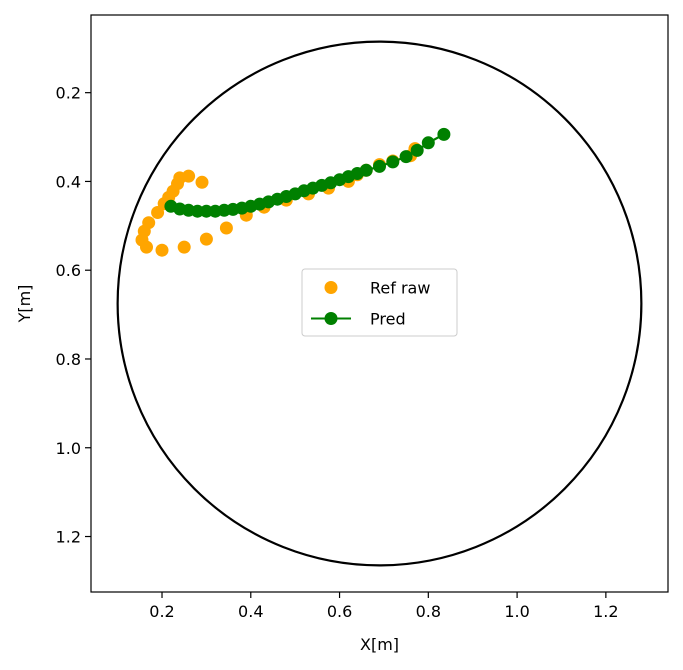 Image resolution: width=683 pixels, height=670 pixels. I want to click on x-tick-label: 1.2, so click(605, 611).